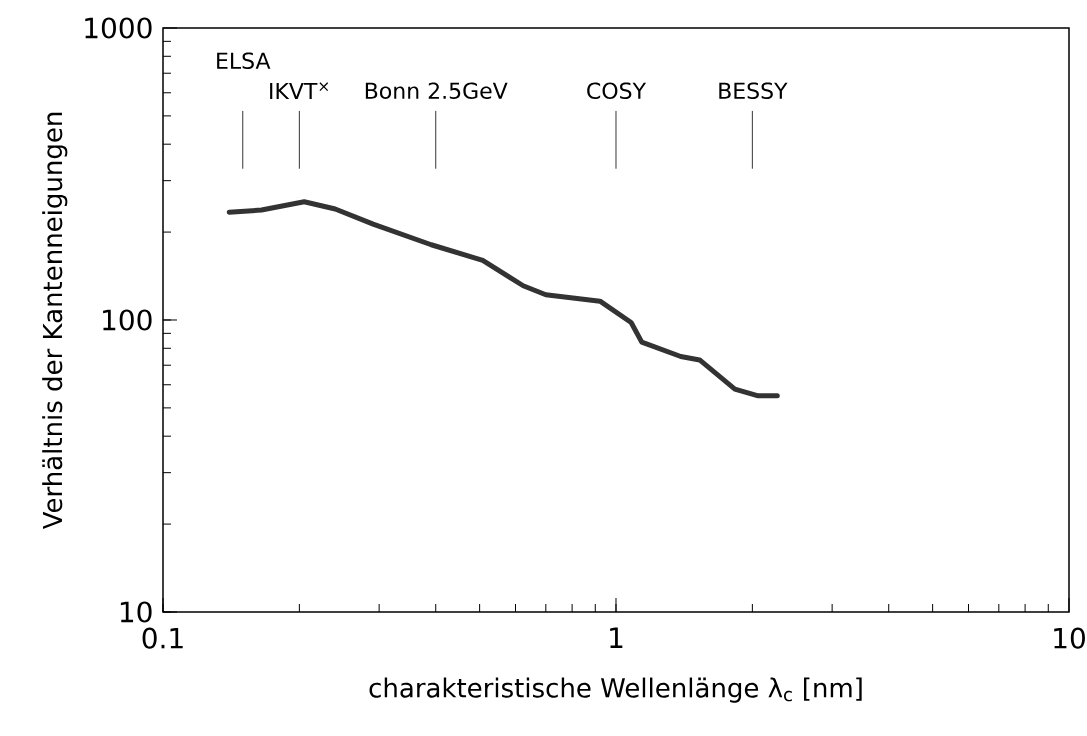  Describe the element at coordinates (136, 612) in the screenshot. I see `y-tick-label: 10` at that location.